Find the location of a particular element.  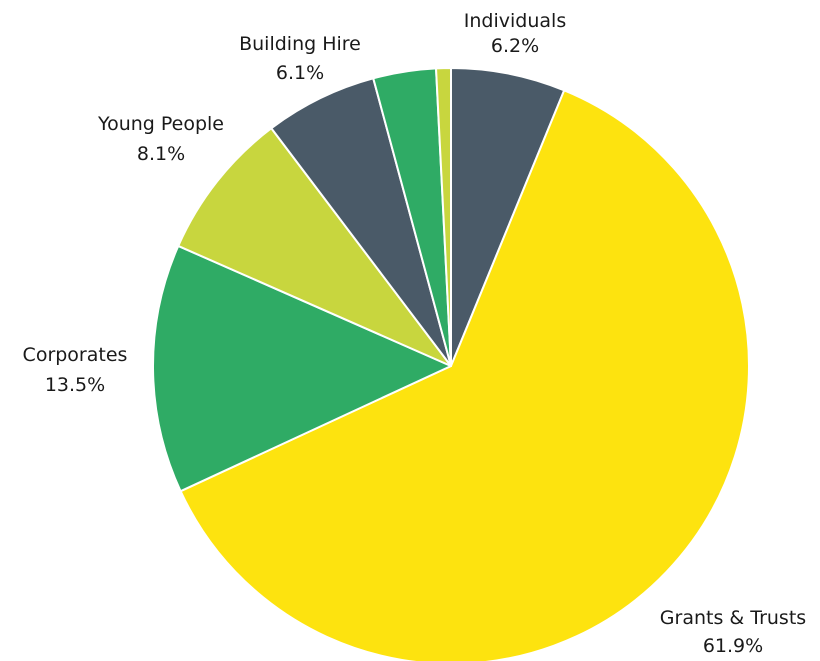

label-grants-trusts-name: Grants & Trusts is located at coordinates (733, 618).